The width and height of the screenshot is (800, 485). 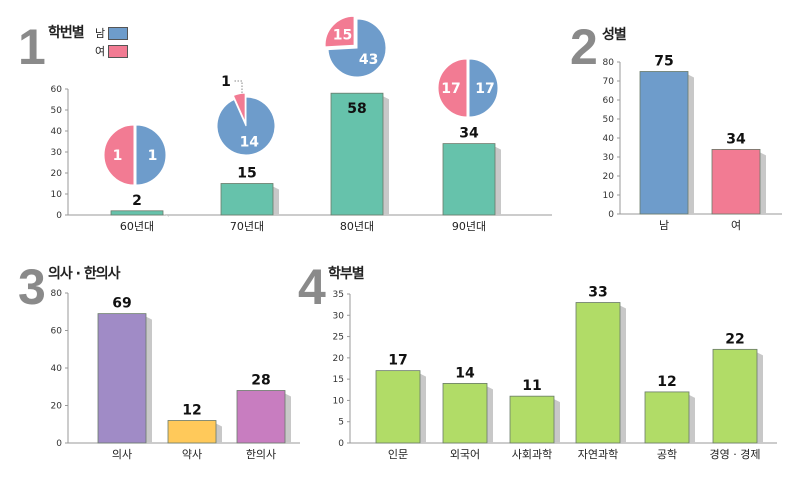 What do you see at coordinates (597, 293) in the screenshot?
I see `bar-value-label: 33` at bounding box center [597, 293].